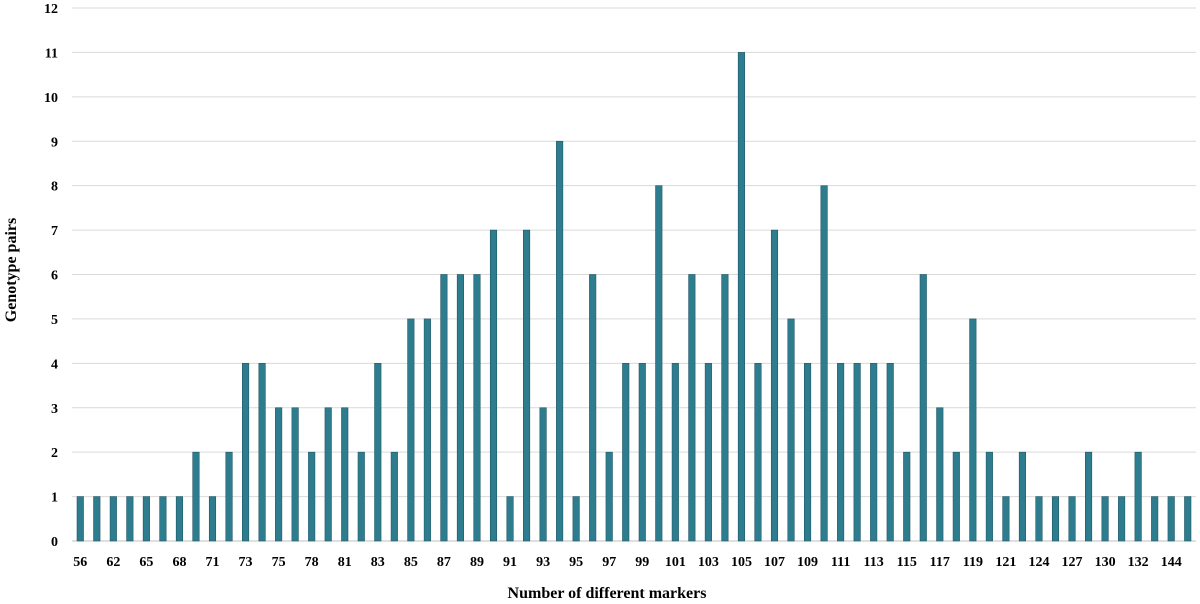 The image size is (1200, 604). Describe the element at coordinates (54, 453) in the screenshot. I see `y-tick-label: 2` at that location.